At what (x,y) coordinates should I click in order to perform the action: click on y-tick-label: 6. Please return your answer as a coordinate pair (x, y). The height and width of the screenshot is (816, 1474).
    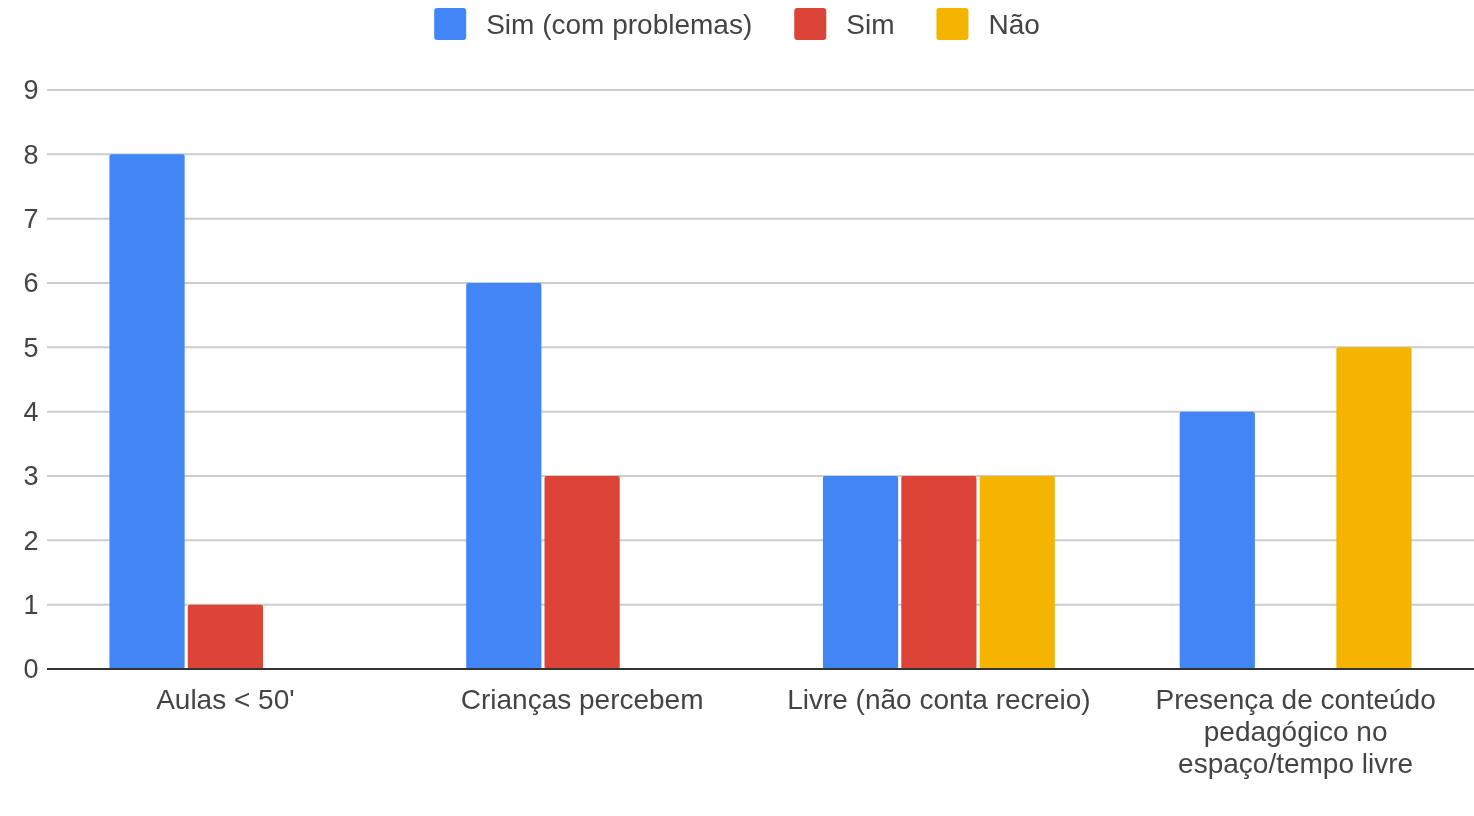
    Looking at the image, I should click on (31, 283).